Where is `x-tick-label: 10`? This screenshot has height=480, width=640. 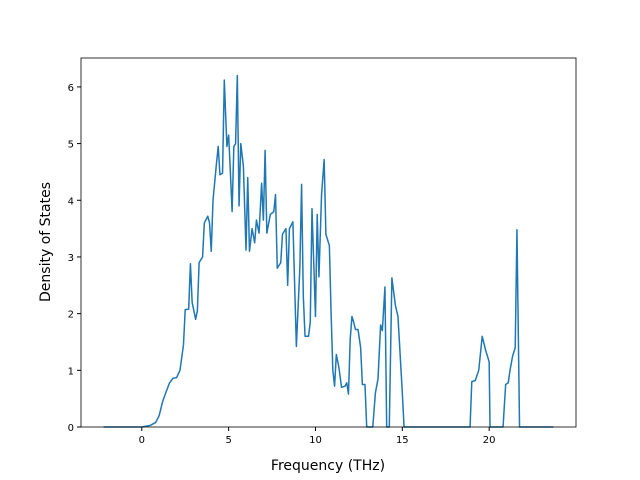
x-tick-label: 10 is located at coordinates (315, 440).